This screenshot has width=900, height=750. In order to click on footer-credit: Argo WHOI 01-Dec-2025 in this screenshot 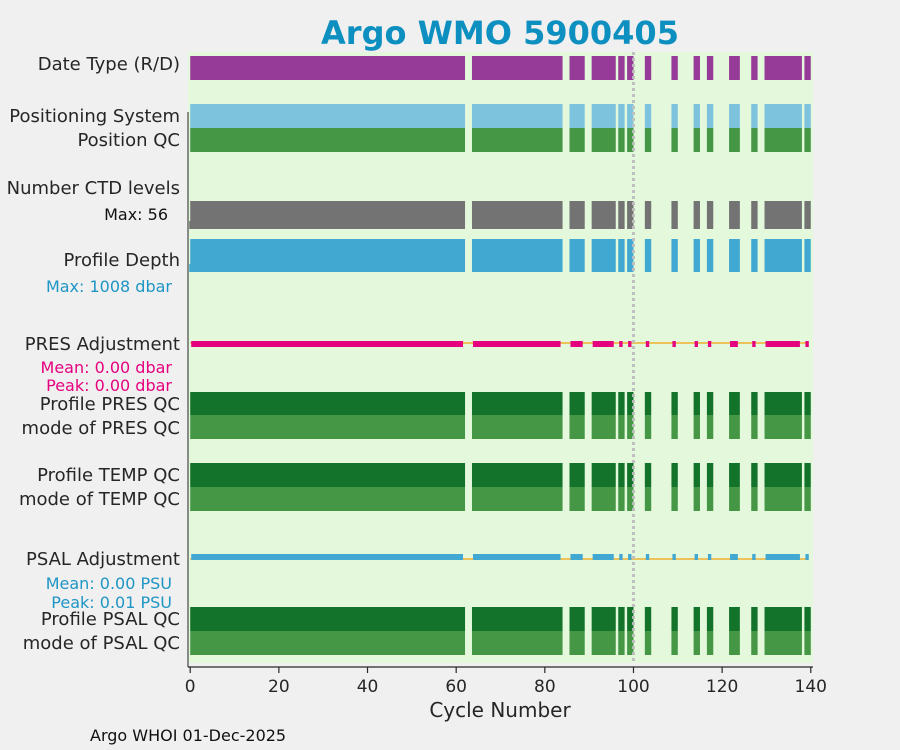, I will do `click(188, 735)`.